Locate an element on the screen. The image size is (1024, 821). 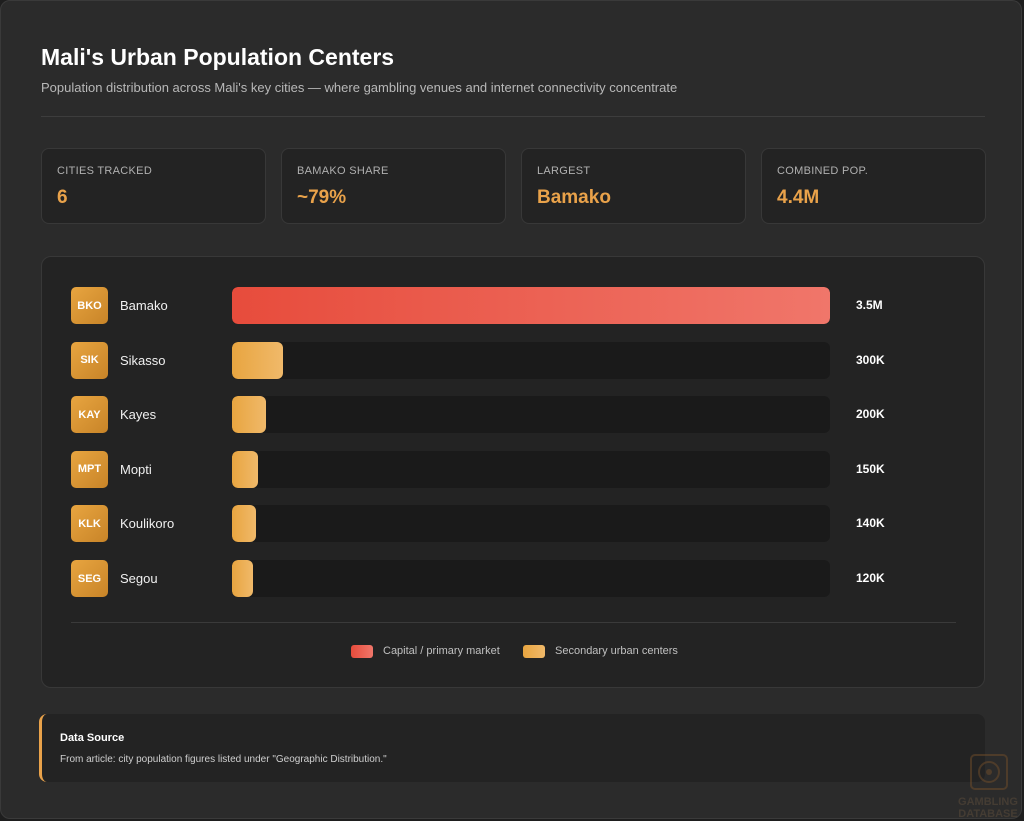
bar-row: SEG Segou 120K is located at coordinates (514, 578).